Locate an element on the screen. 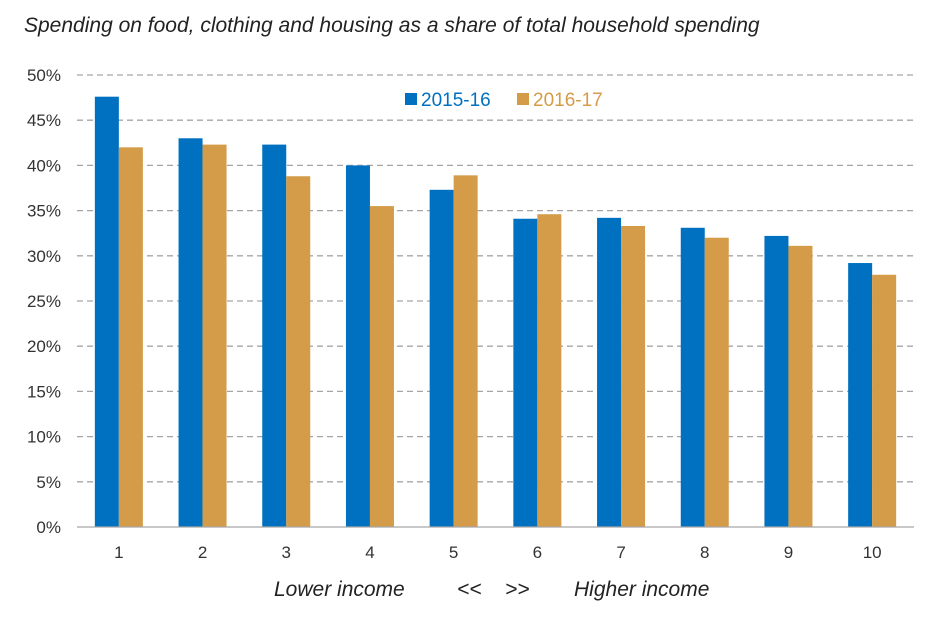 Image resolution: width=946 pixels, height=621 pixels. y-tick-label: 5% is located at coordinates (48, 482).